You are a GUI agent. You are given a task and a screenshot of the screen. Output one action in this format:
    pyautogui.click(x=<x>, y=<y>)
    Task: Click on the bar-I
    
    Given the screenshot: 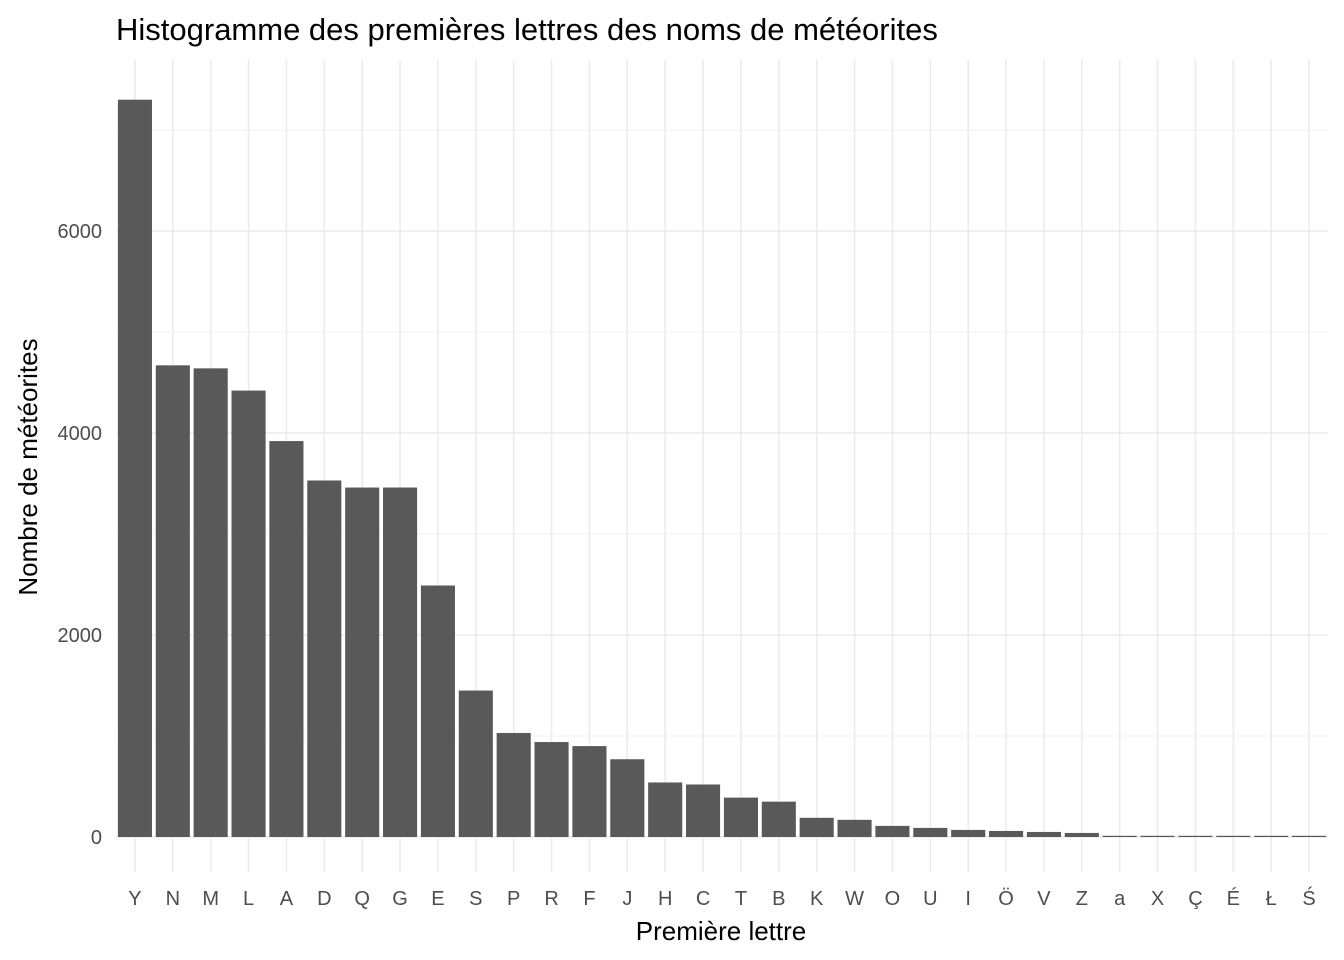 What is the action you would take?
    pyautogui.click(x=968, y=833)
    